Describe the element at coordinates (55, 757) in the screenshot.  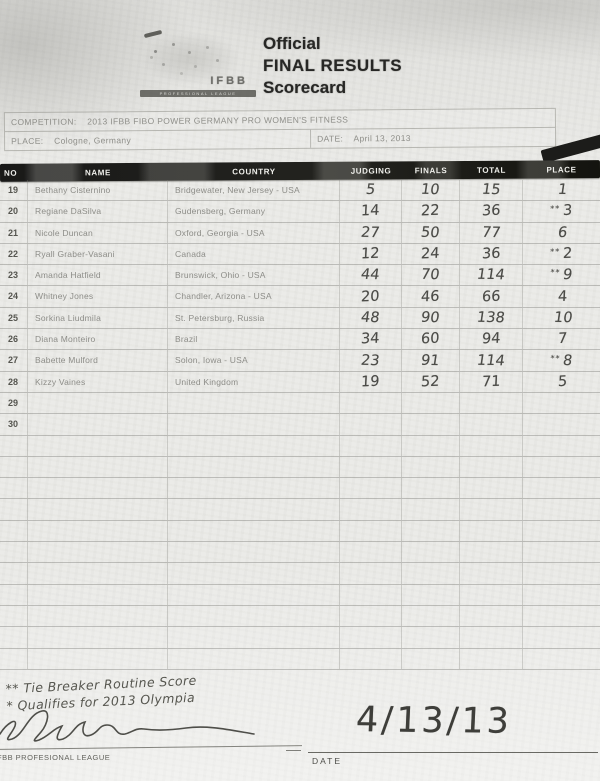
I see `league-footer-label: FBB PROFESIONAL LEAGUE` at that location.